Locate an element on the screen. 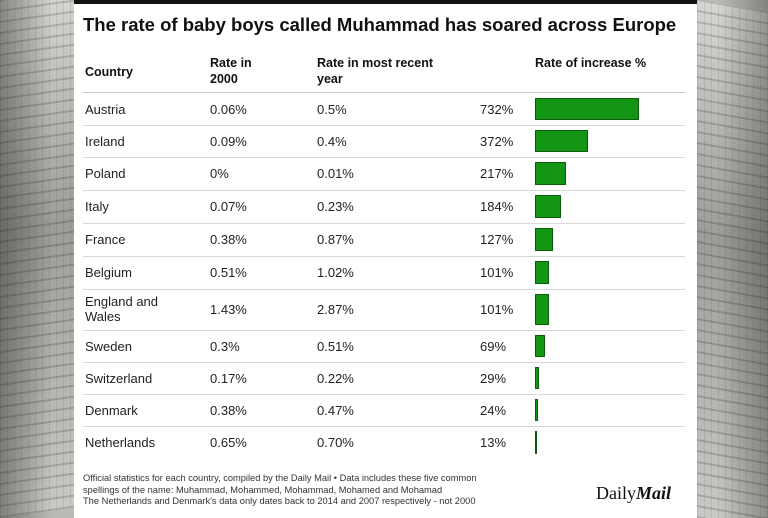 Image resolution: width=768 pixels, height=518 pixels. rate-increase-label: 127% is located at coordinates (497, 239).